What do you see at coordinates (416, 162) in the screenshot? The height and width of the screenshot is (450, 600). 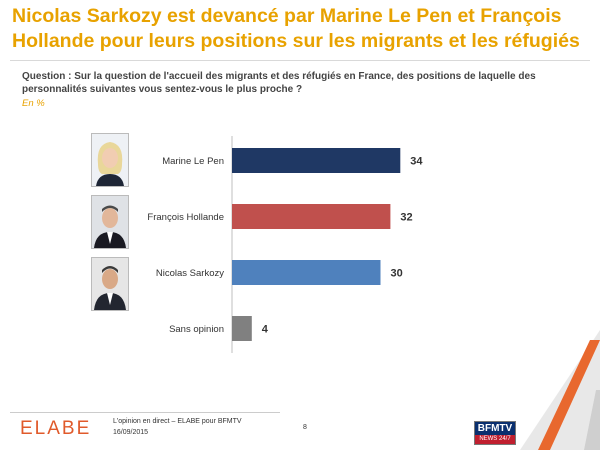 I see `data-label: 34` at bounding box center [416, 162].